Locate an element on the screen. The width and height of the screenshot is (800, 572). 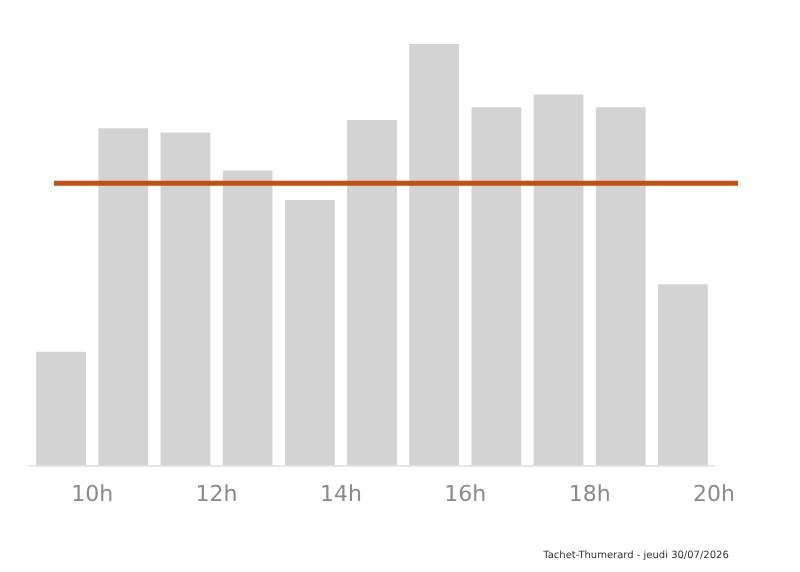
x-tick-label: 18h is located at coordinates (589, 493).